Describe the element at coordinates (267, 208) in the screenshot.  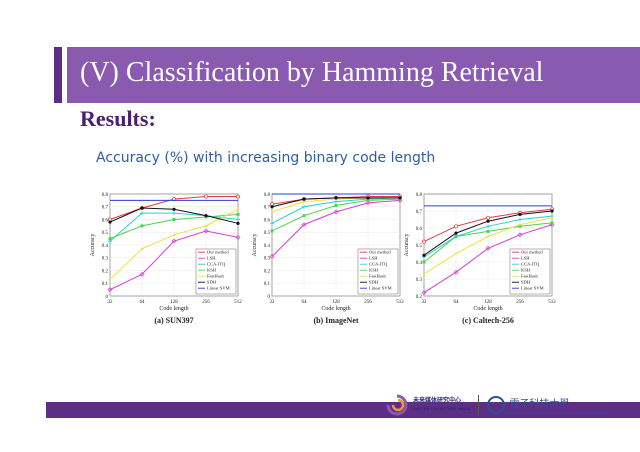
I see `y-tick-label: 0.7` at that location.